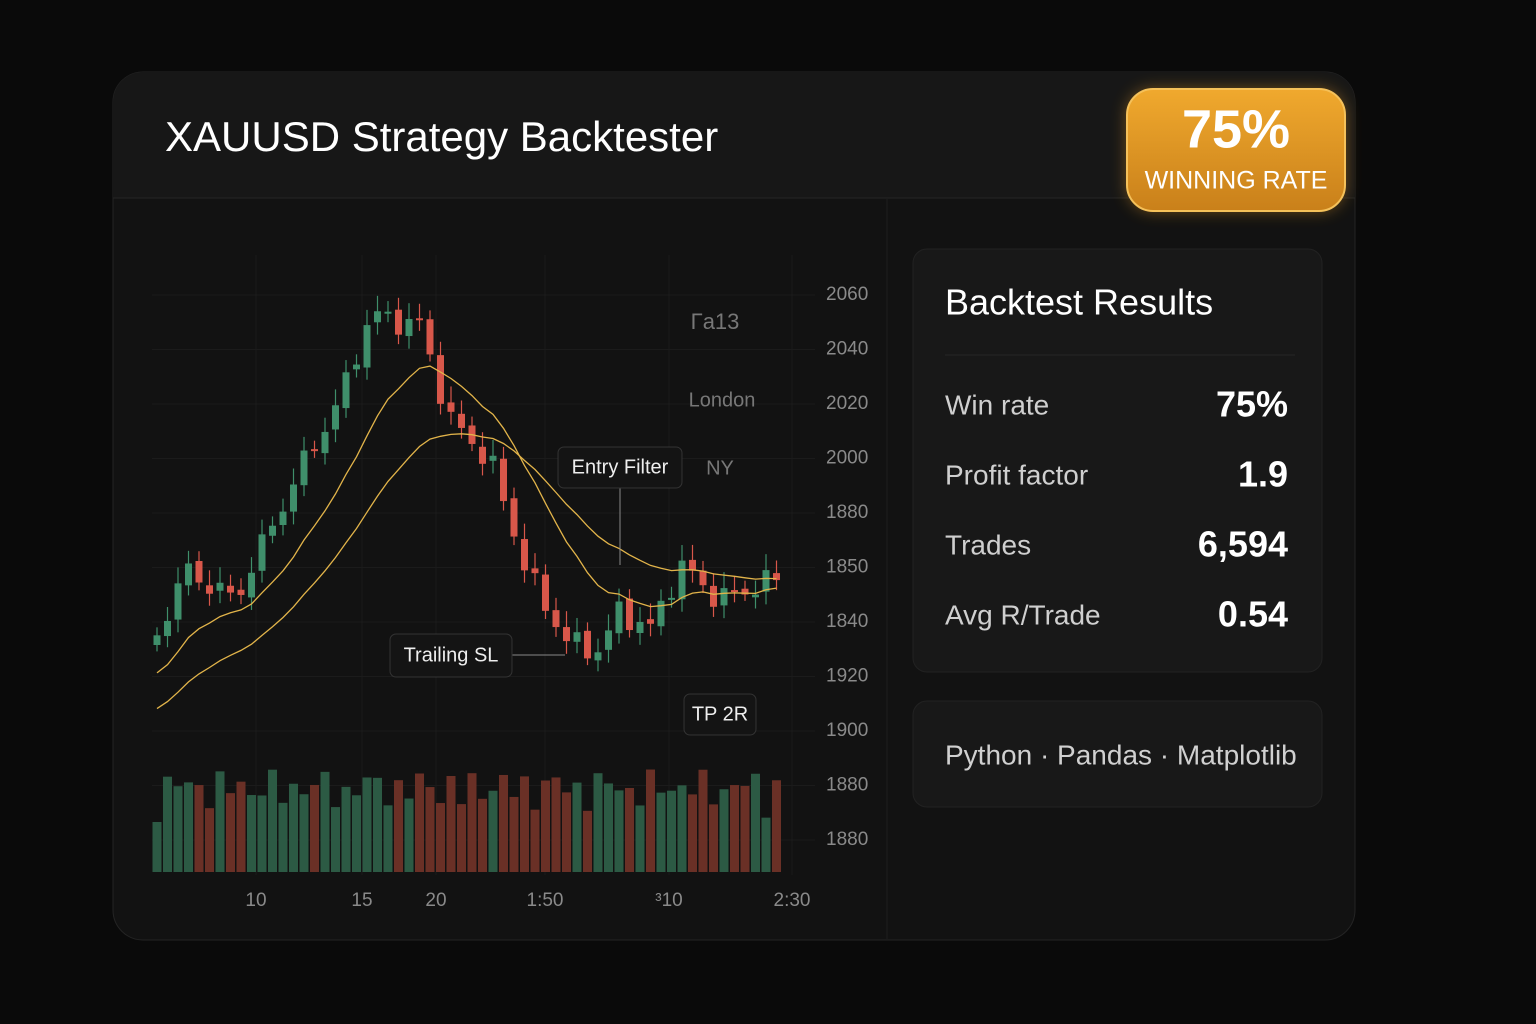  I want to click on badge, so click(1236, 150).